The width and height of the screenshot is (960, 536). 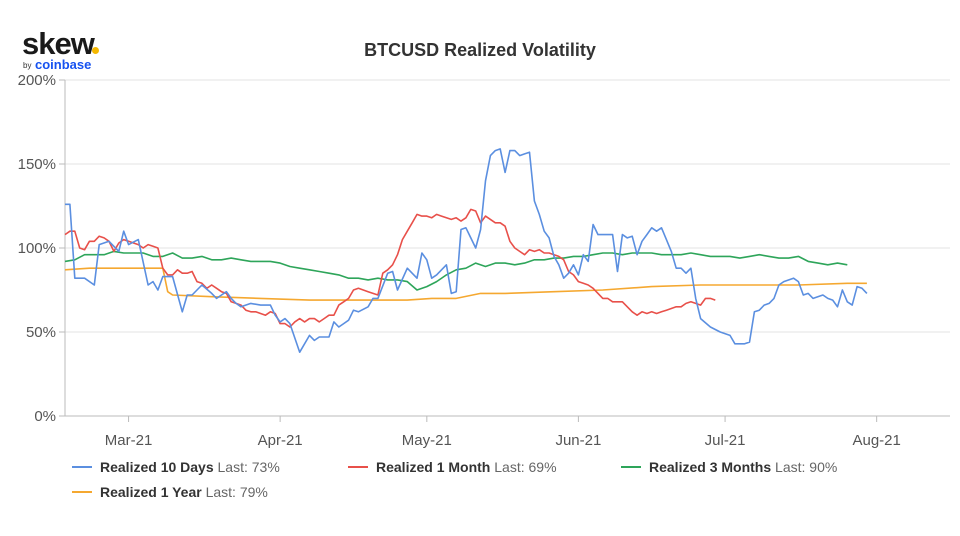 I want to click on x-tick-label: Jul-21, so click(x=725, y=440).